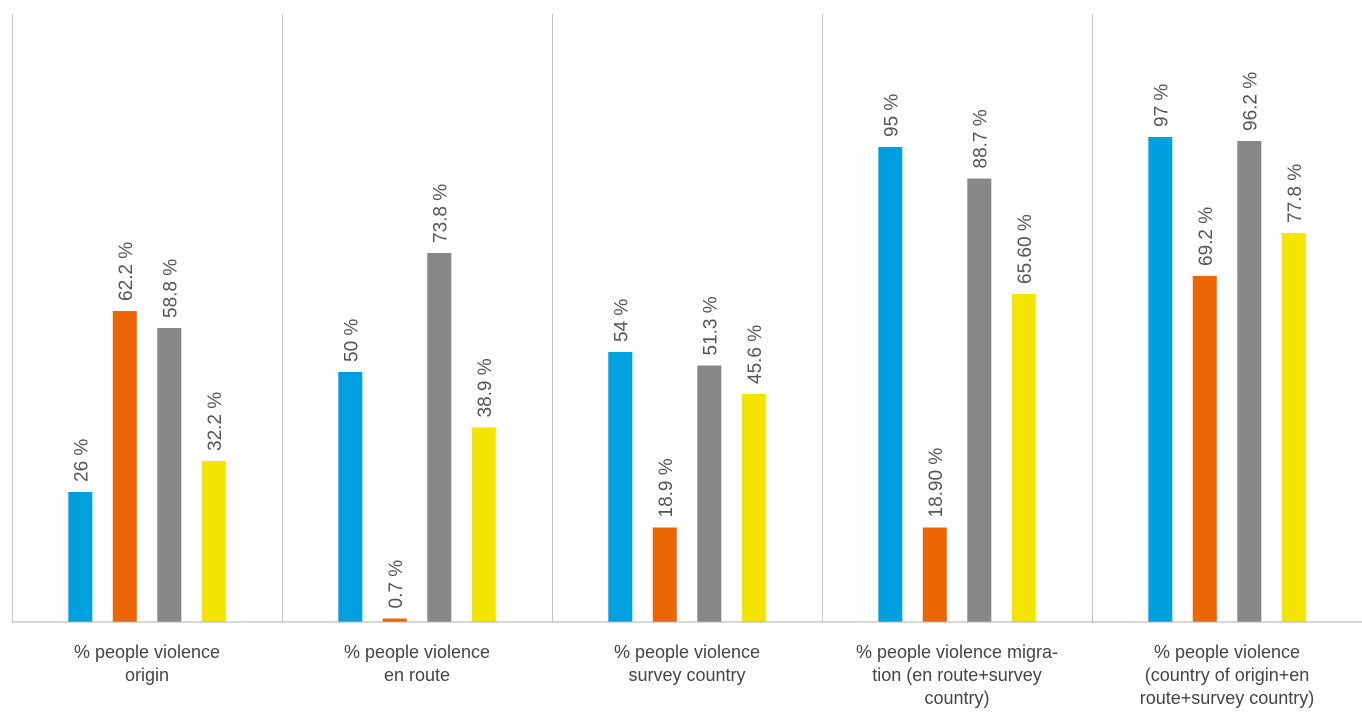 This screenshot has height=718, width=1362. Describe the element at coordinates (710, 325) in the screenshot. I see `value-label: 51.3 %` at that location.